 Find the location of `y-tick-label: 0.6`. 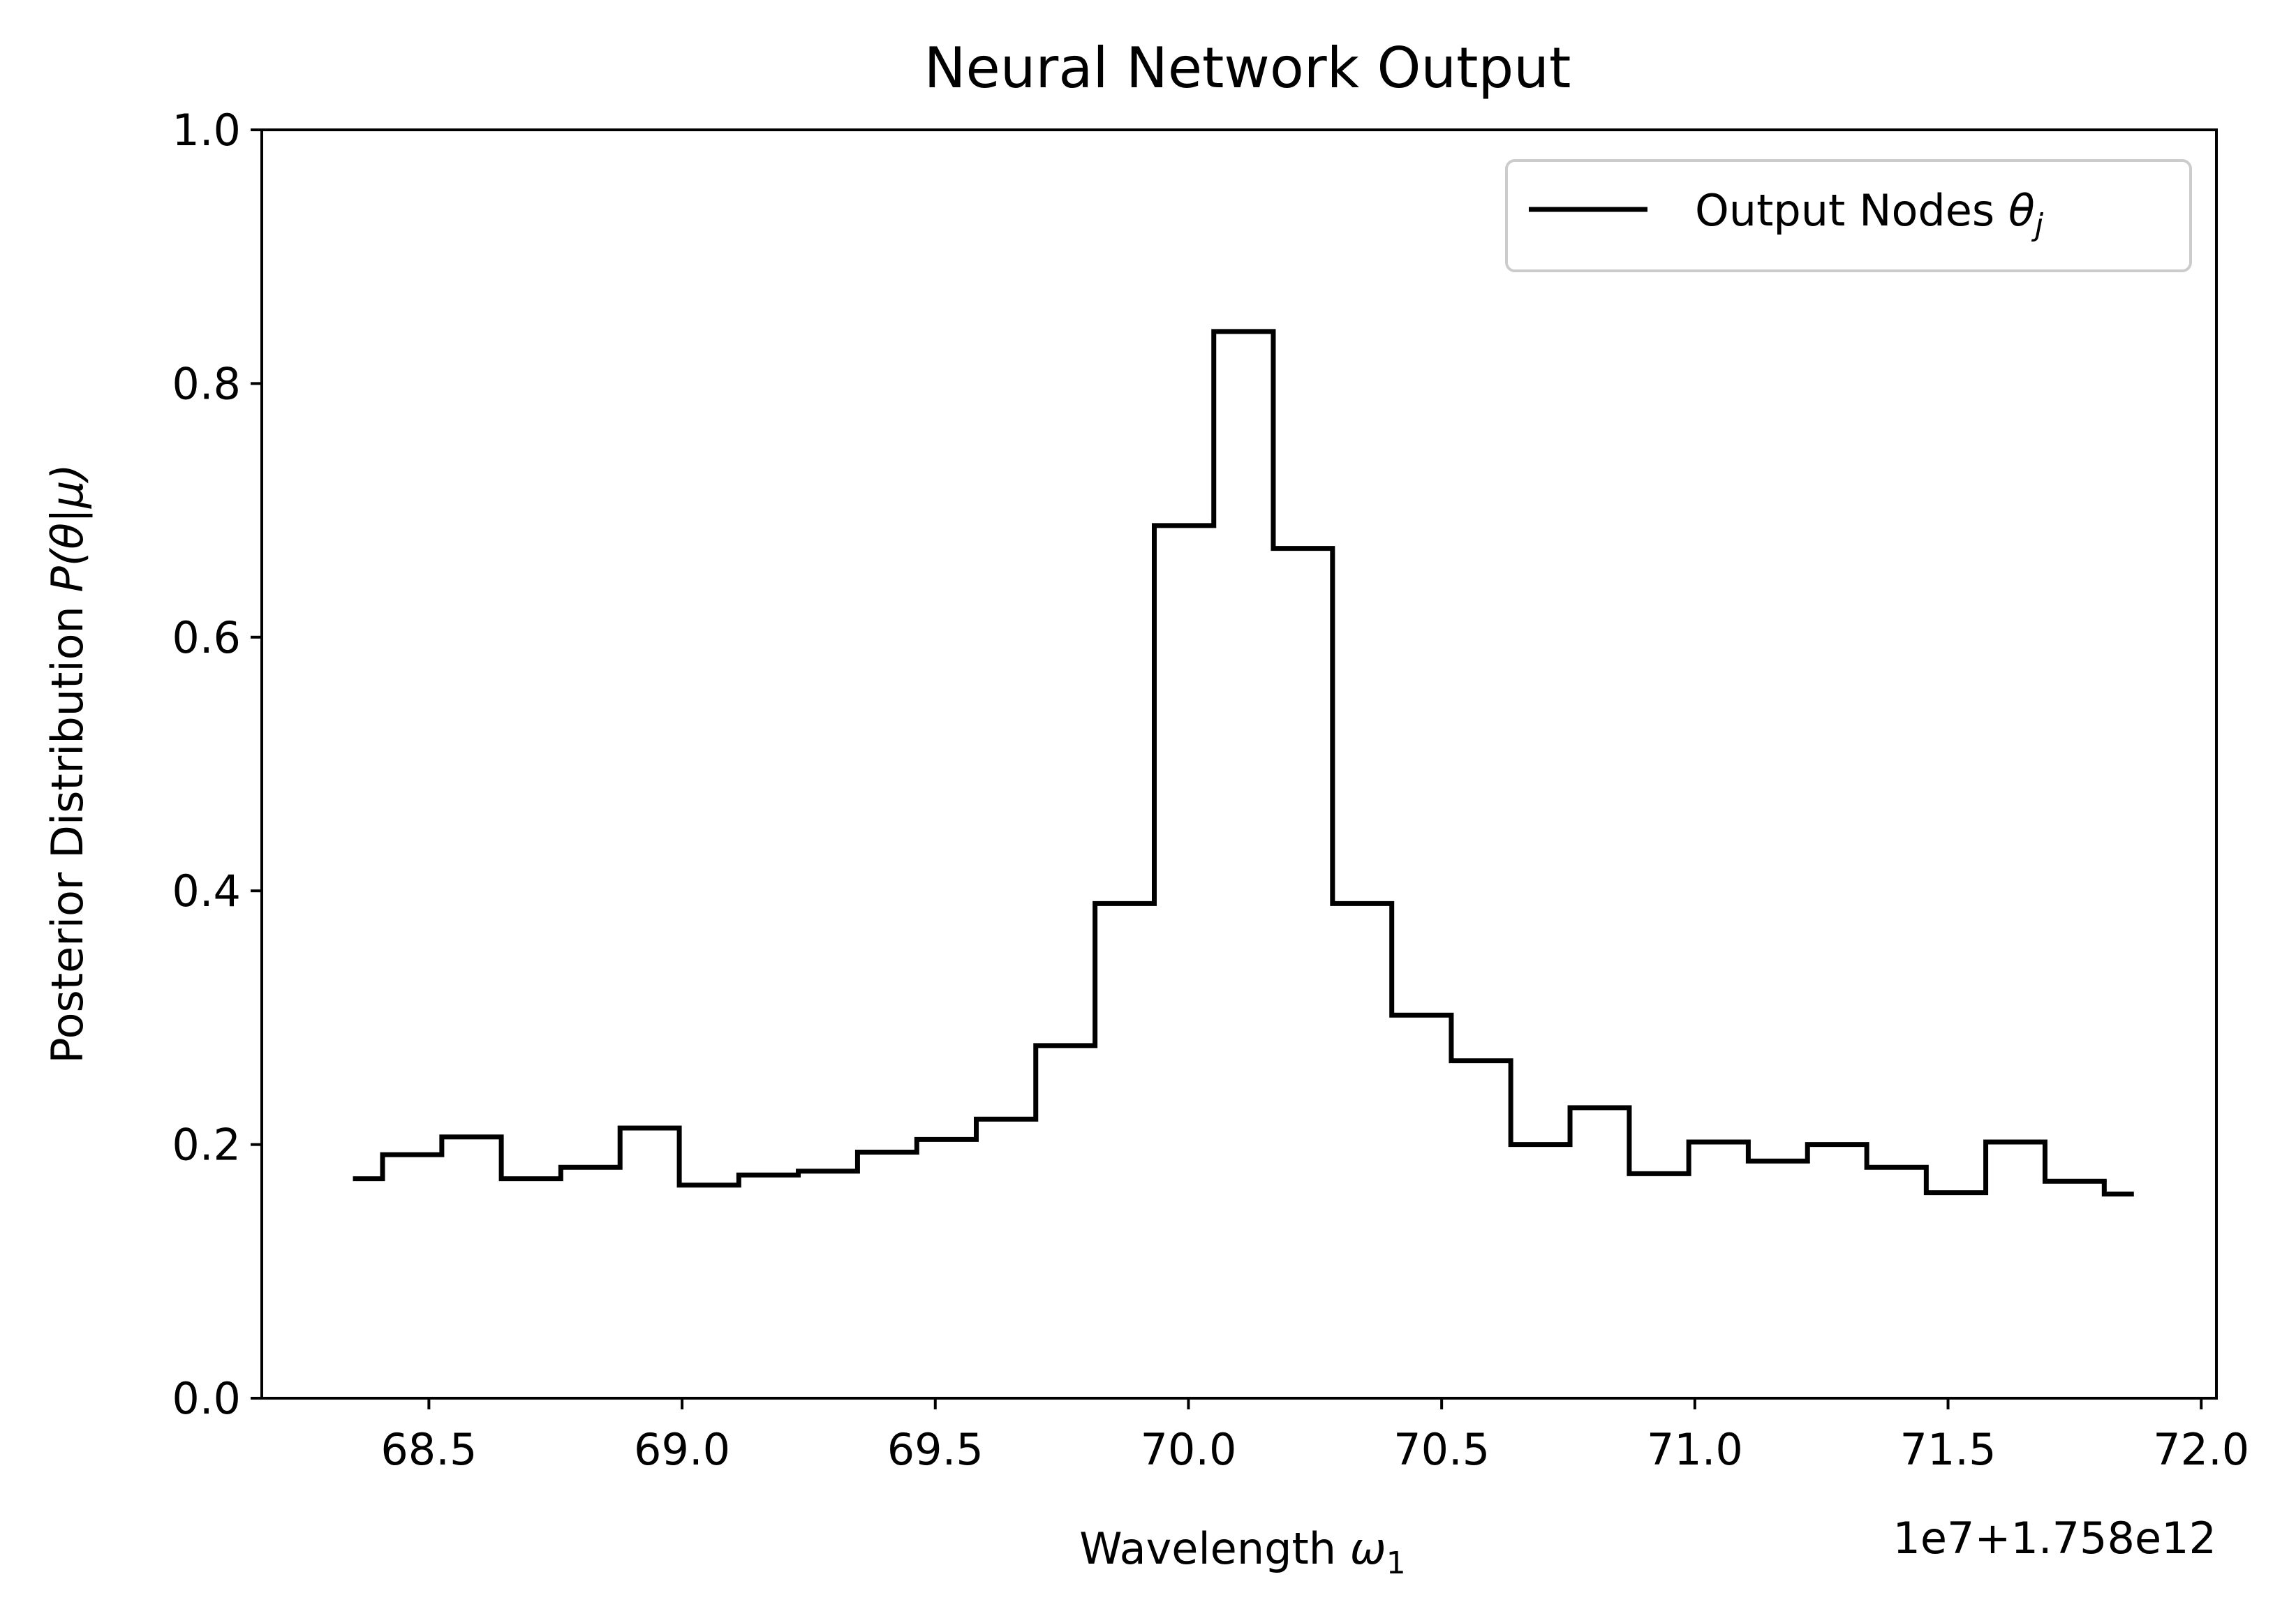

y-tick-label: 0.6 is located at coordinates (206, 637).